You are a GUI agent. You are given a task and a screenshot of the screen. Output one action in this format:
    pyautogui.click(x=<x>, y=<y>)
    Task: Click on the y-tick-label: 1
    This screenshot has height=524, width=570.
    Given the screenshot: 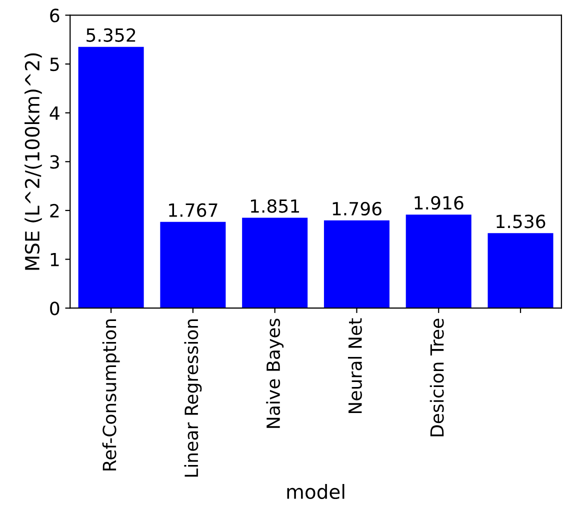 What is the action you would take?
    pyautogui.click(x=54, y=259)
    